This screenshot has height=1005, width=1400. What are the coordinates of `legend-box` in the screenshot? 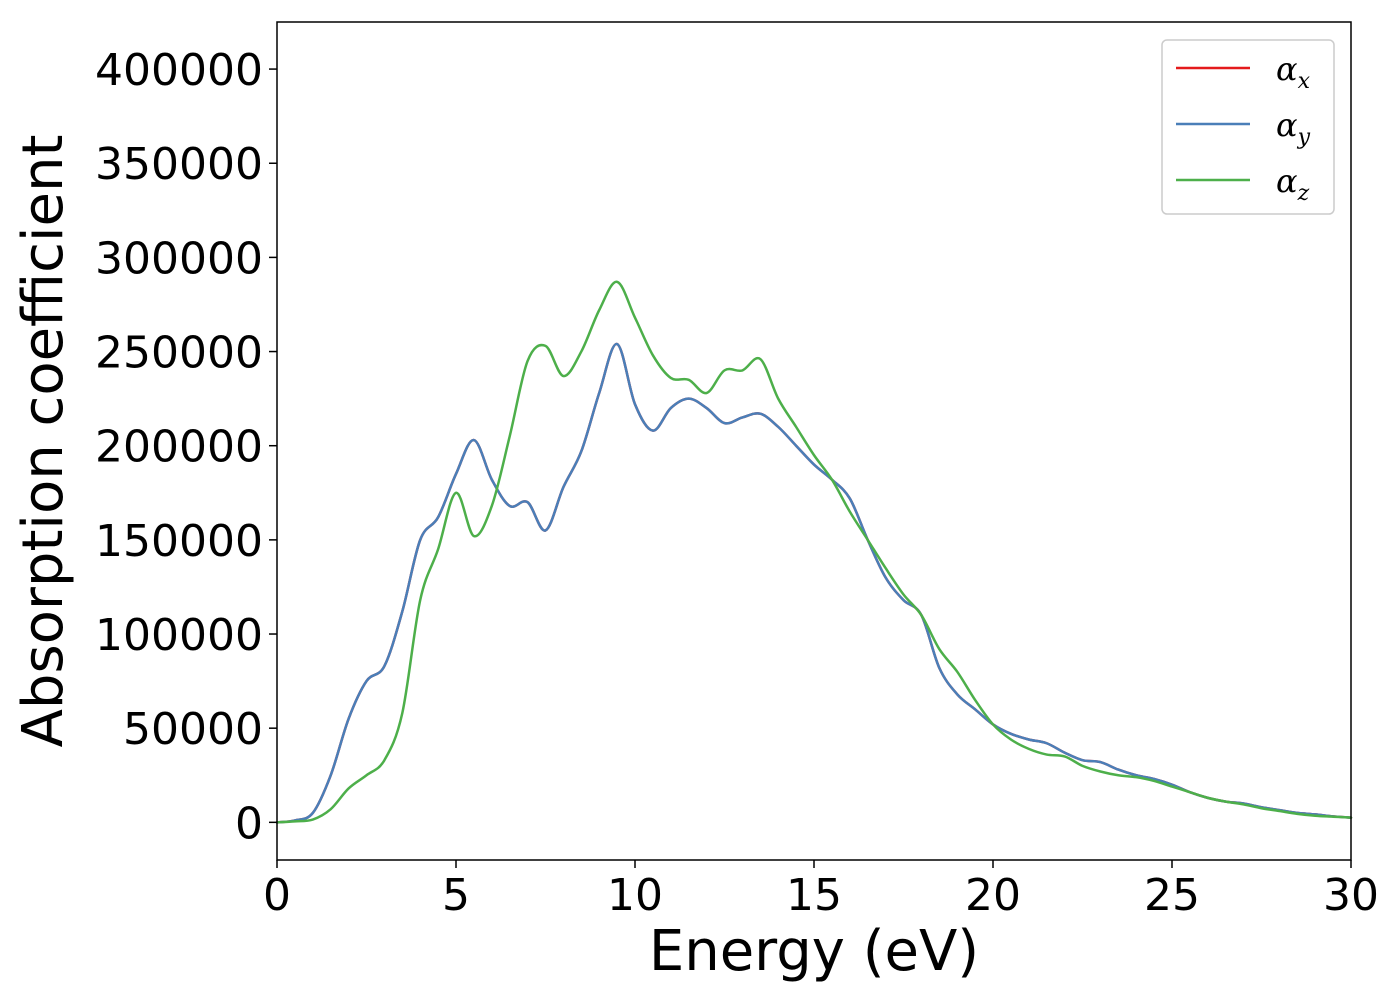 It's located at (1248, 127).